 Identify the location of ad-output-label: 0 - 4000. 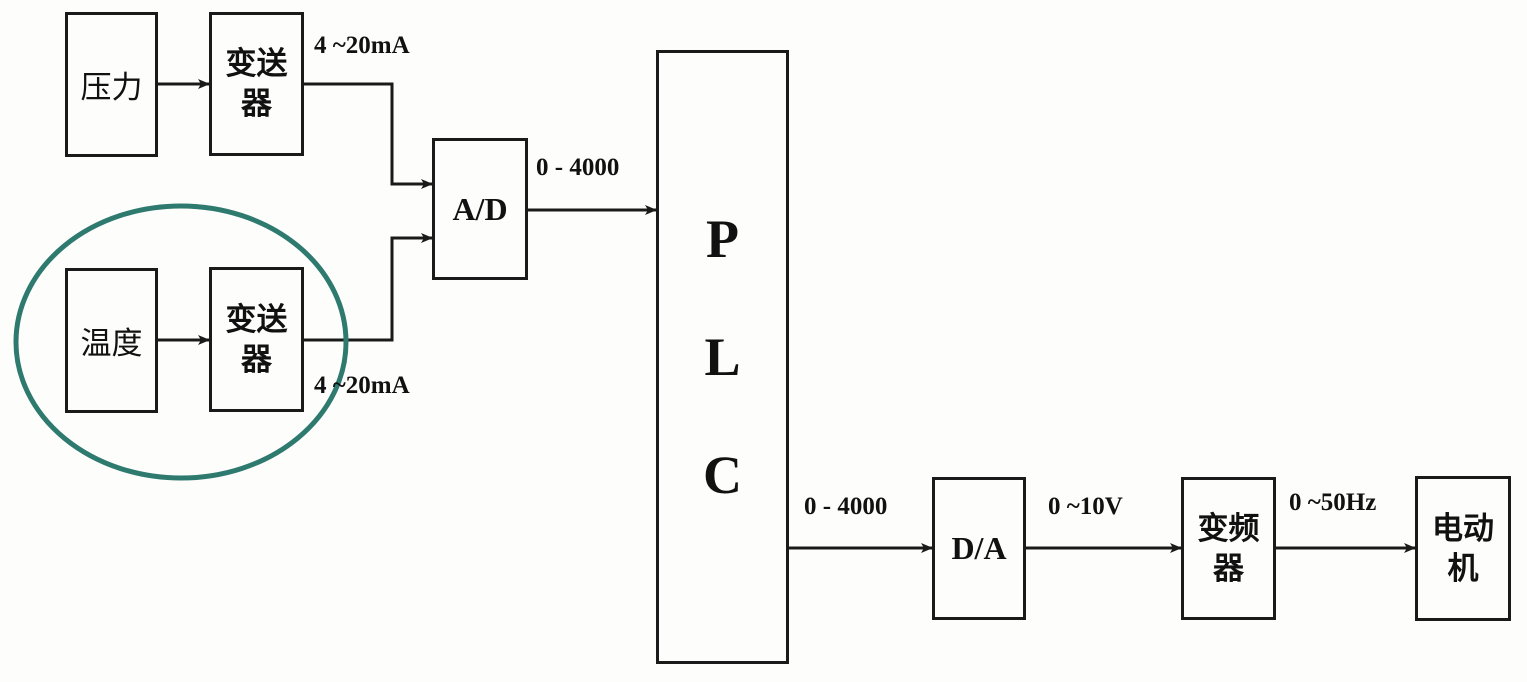
(578, 167).